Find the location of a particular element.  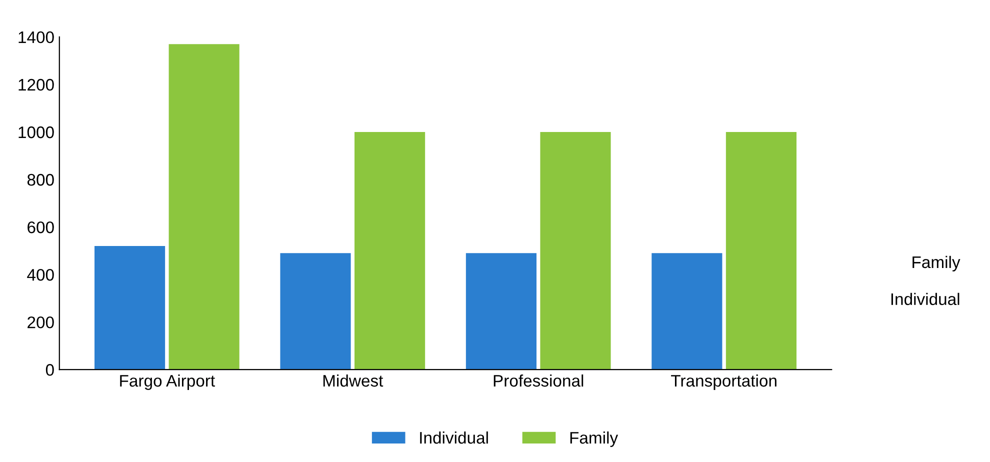

y-tick-label: 1200 is located at coordinates (36, 84).